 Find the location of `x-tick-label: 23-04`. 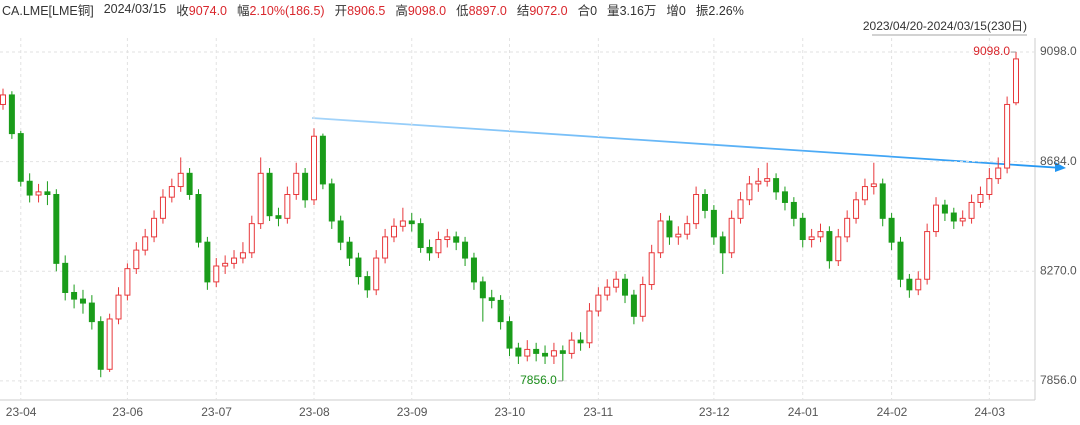

x-tick-label: 23-04 is located at coordinates (21, 412).